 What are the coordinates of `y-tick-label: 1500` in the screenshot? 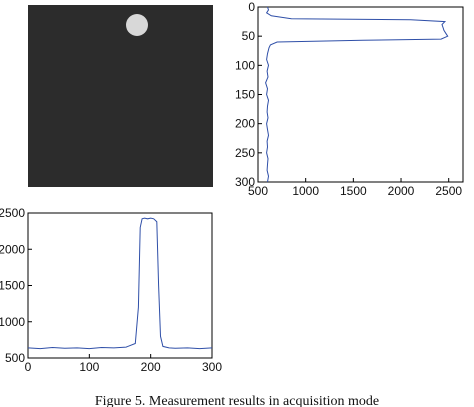 It's located at (12, 286).